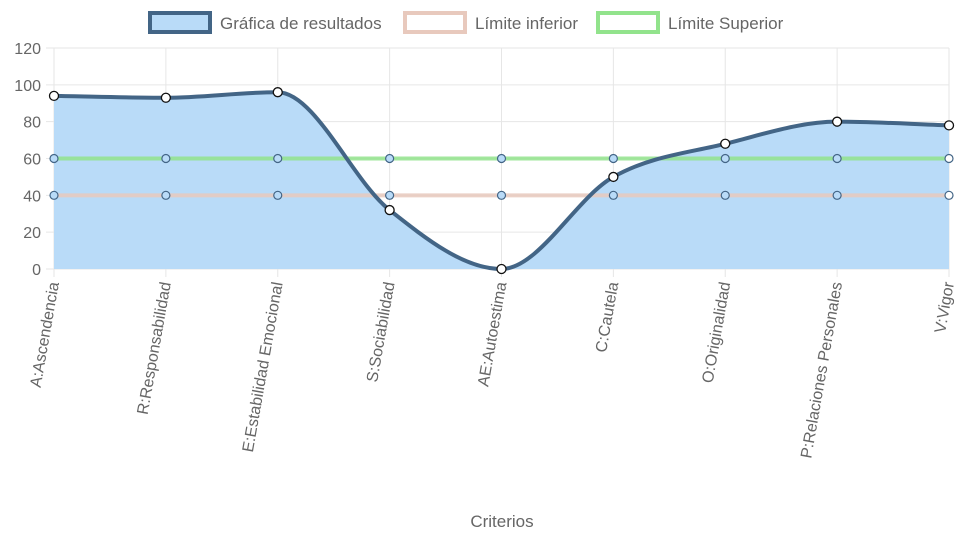  I want to click on legend-item: Límite inferior, so click(490, 22).